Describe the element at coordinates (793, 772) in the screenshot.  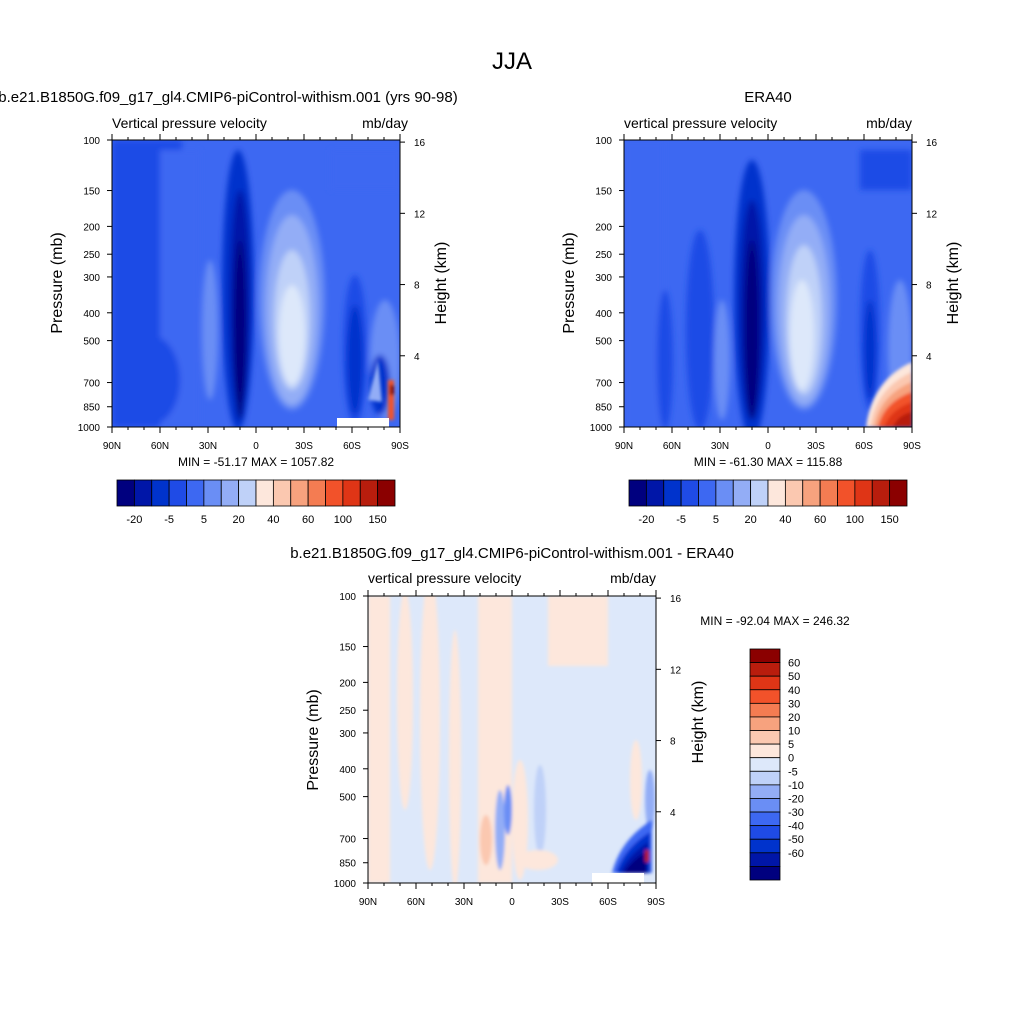
I see `panel-diff-colorbar-label: -5` at that location.